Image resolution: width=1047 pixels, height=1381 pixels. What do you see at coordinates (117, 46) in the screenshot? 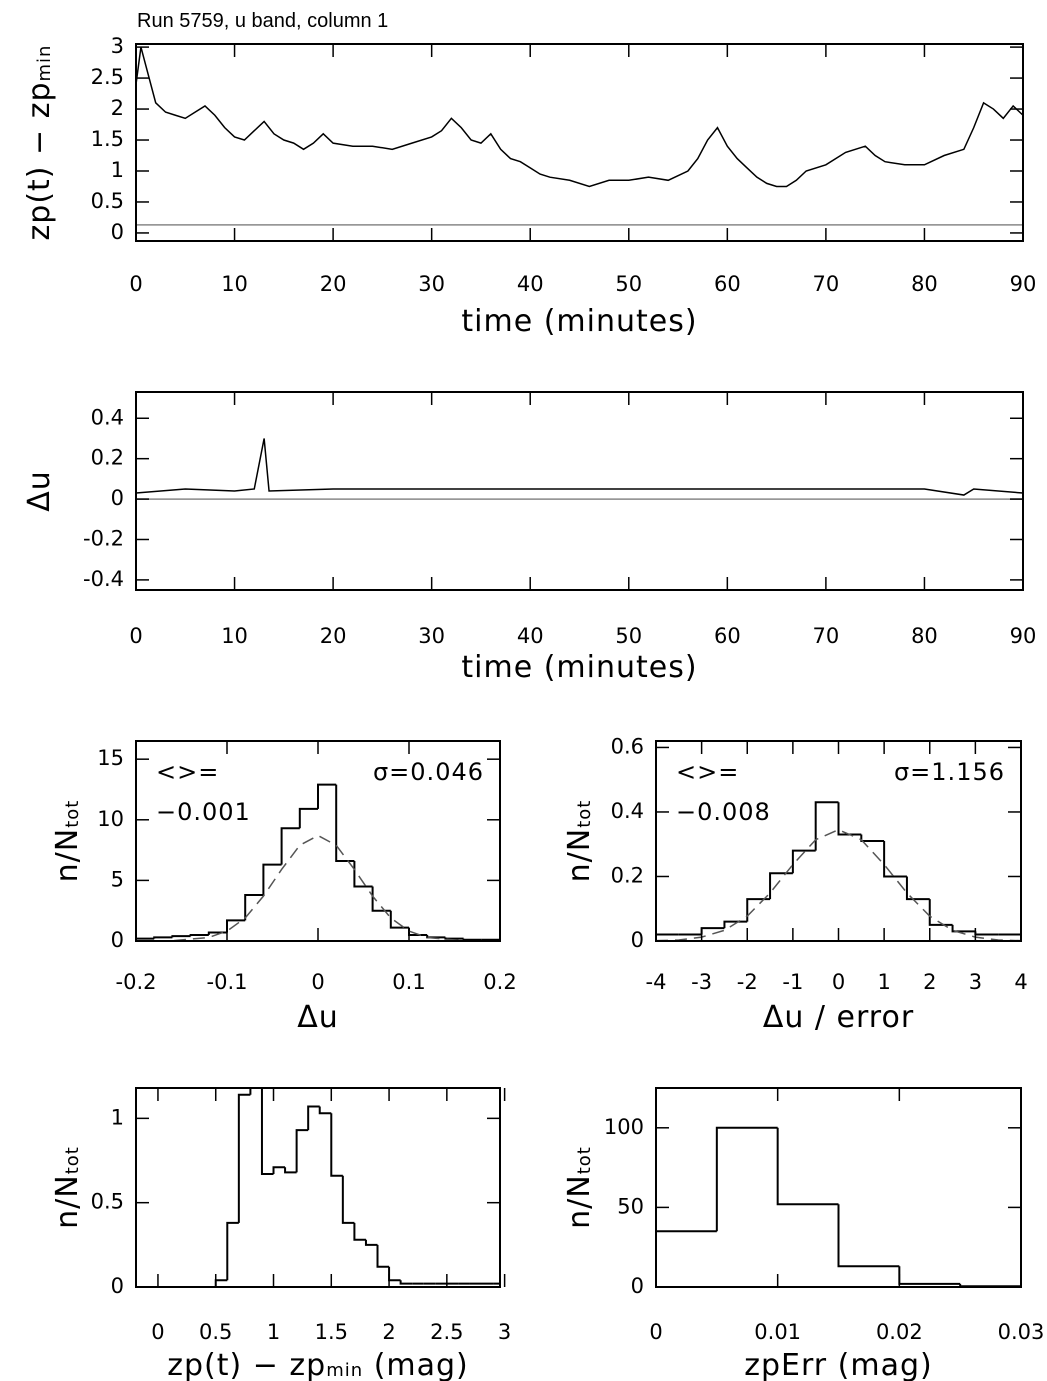
I see `y-tick-label: 3` at bounding box center [117, 46].